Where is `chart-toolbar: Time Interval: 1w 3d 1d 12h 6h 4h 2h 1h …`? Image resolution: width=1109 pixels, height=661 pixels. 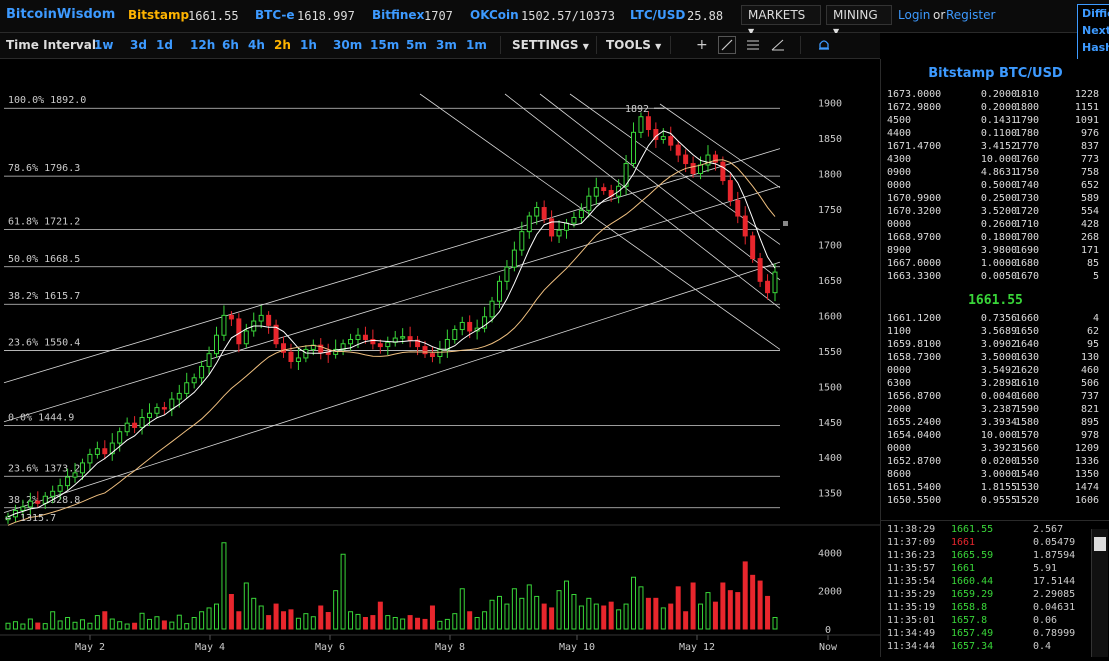 chart-toolbar: Time Interval: 1w 3d 1d 12h 6h 4h 2h 1h … is located at coordinates (440, 46).